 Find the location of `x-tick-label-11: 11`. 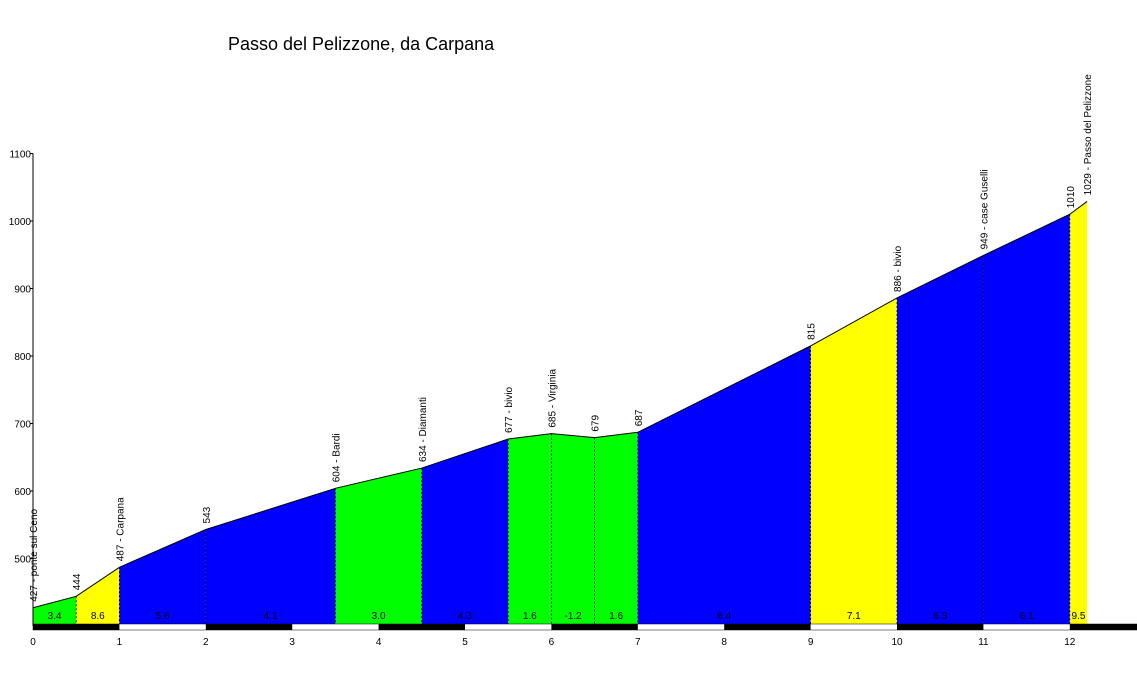

x-tick-label-11: 11 is located at coordinates (983, 642).